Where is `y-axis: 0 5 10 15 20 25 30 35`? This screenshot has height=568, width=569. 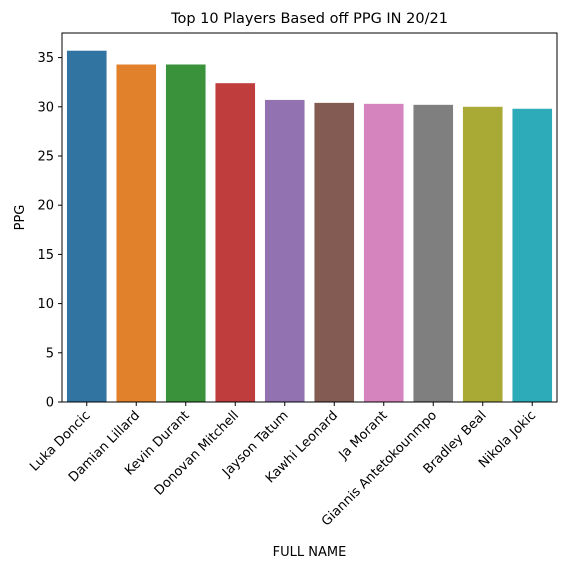 y-axis: 0 5 10 15 20 25 30 35 is located at coordinates (49, 231).